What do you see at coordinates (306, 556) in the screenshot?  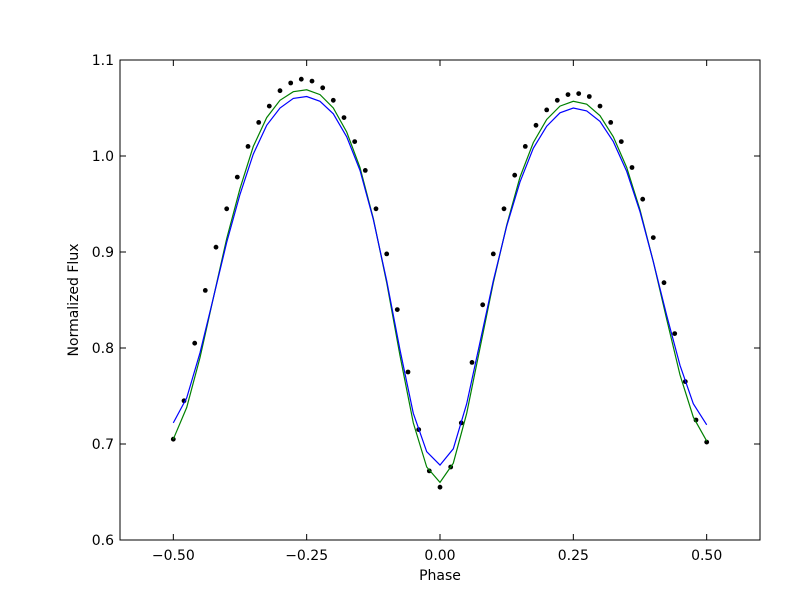 I see `x-tick-label: −0.25` at bounding box center [306, 556].